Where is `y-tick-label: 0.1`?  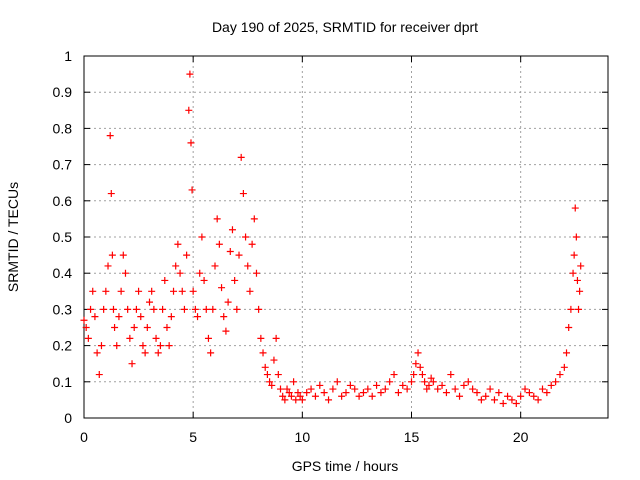 y-tick-label: 0.1 is located at coordinates (63, 382).